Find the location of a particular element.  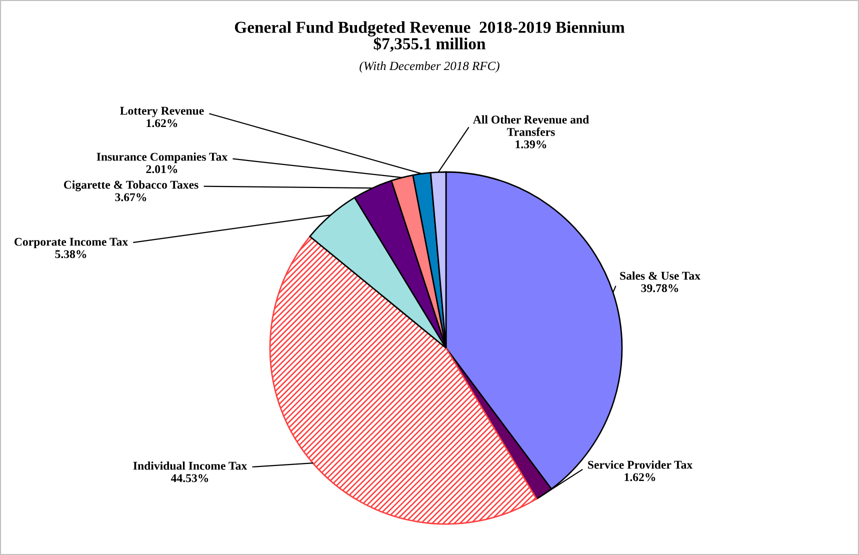

data-label: 1.39% is located at coordinates (531, 144).